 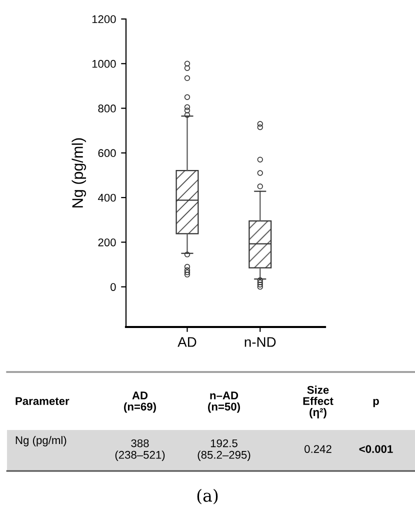 I want to click on text: <0.001, so click(x=376, y=449).